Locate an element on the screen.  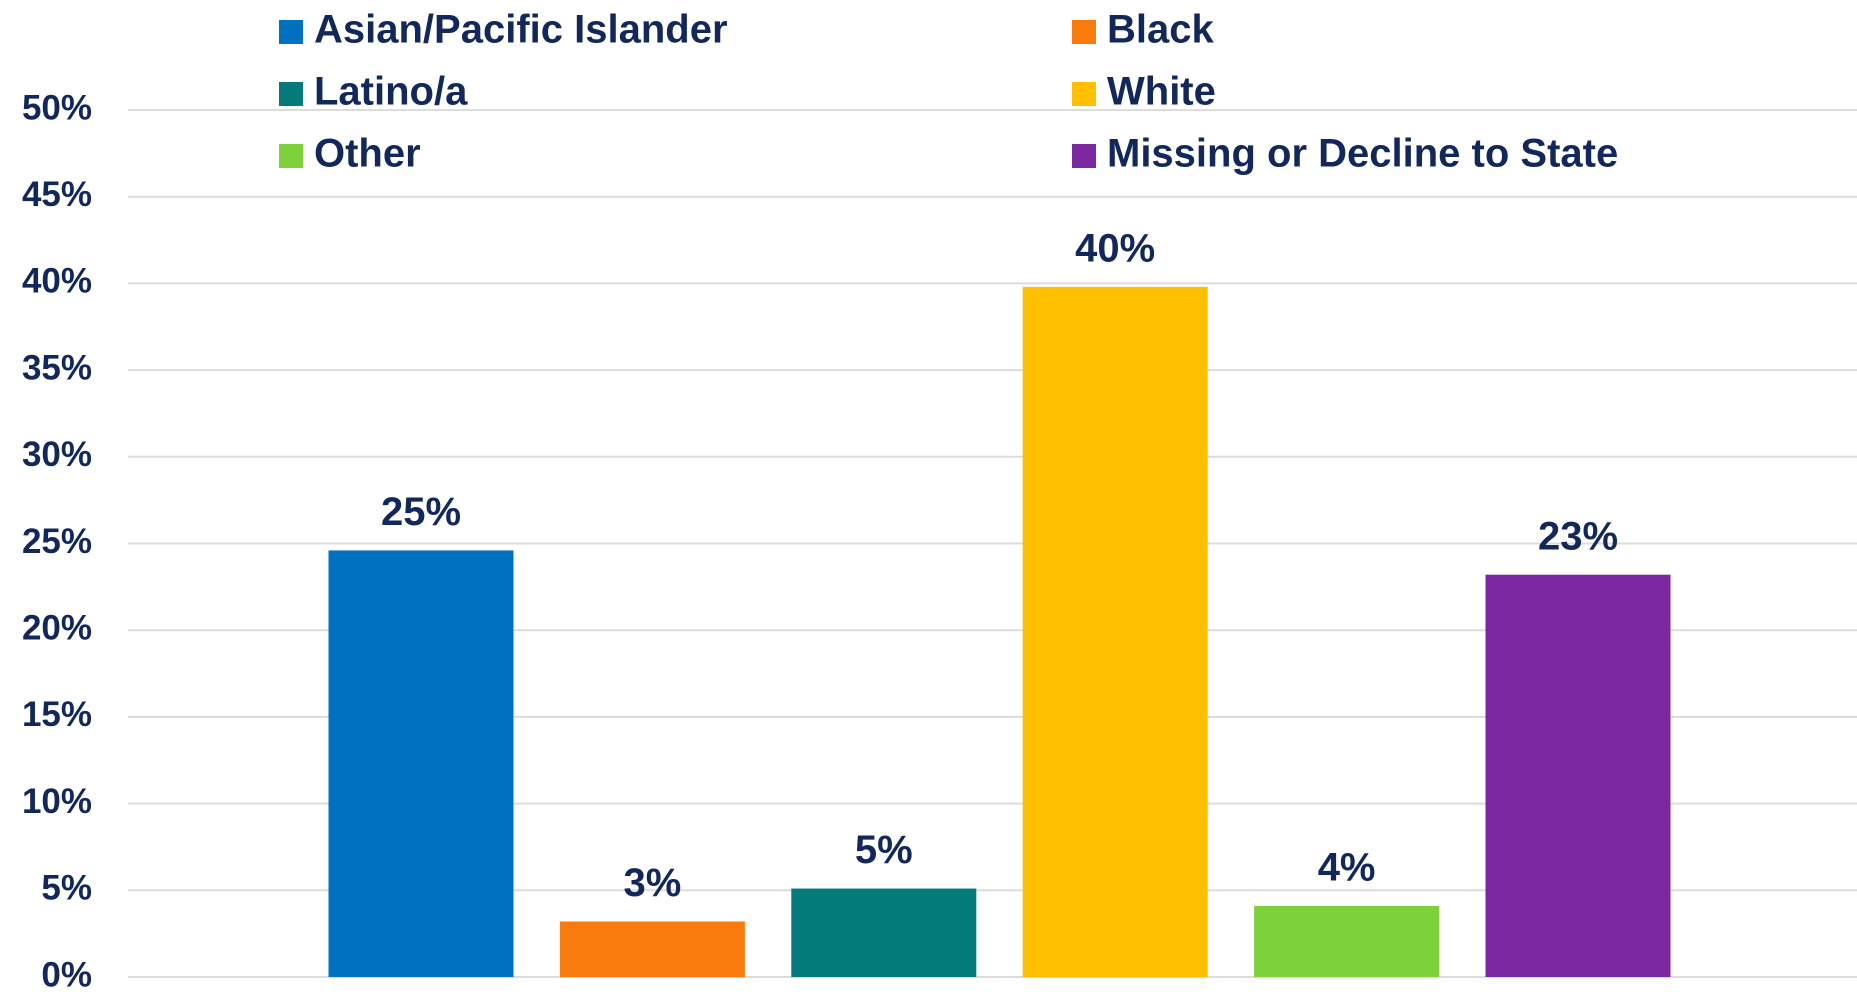
data-label: 40% is located at coordinates (1115, 248).